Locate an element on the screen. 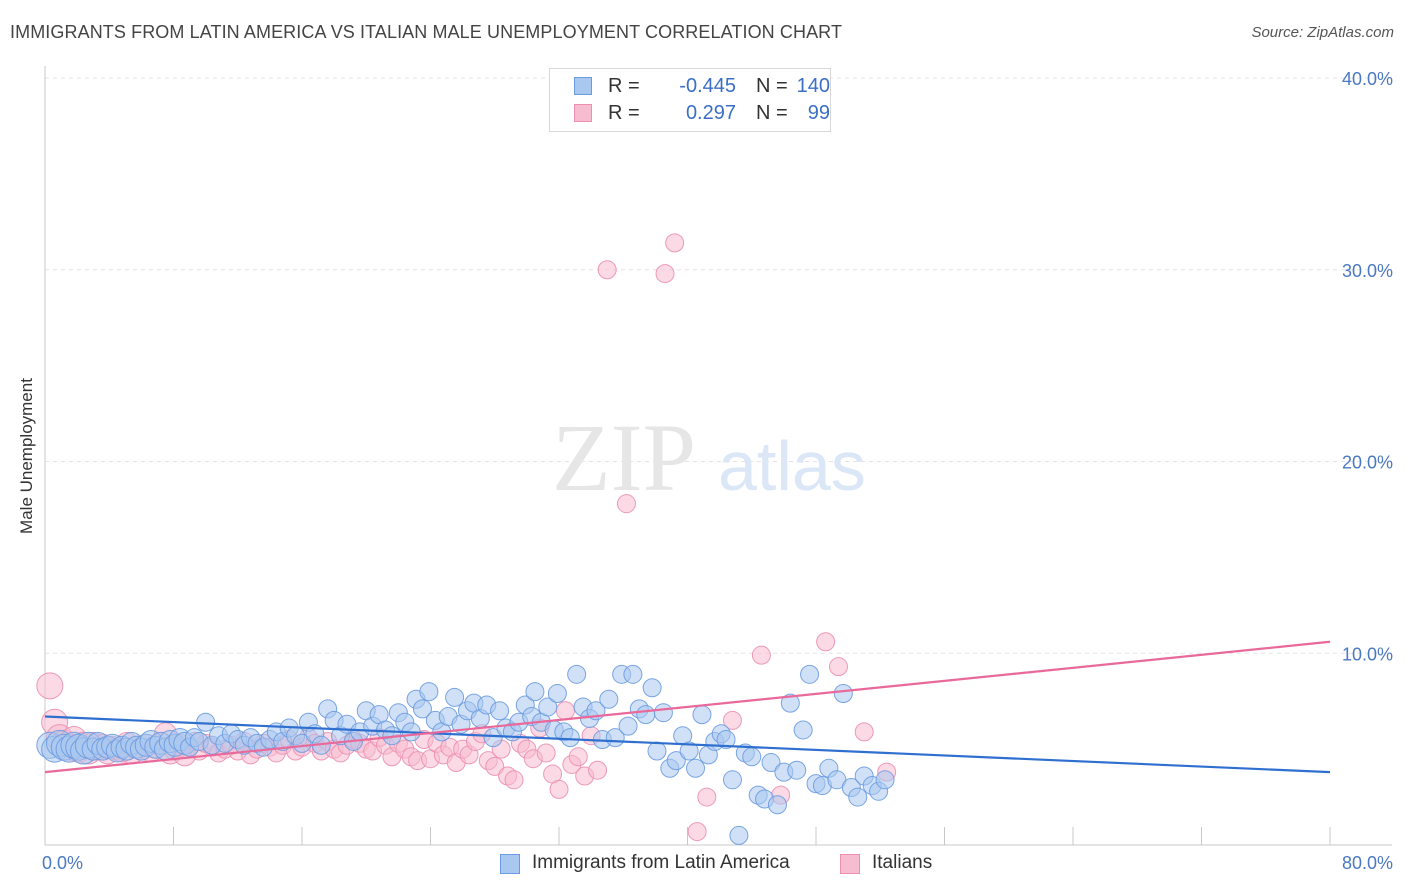 This screenshot has width=1406, height=892. y-tick-label: 20.0% is located at coordinates (1367, 463).